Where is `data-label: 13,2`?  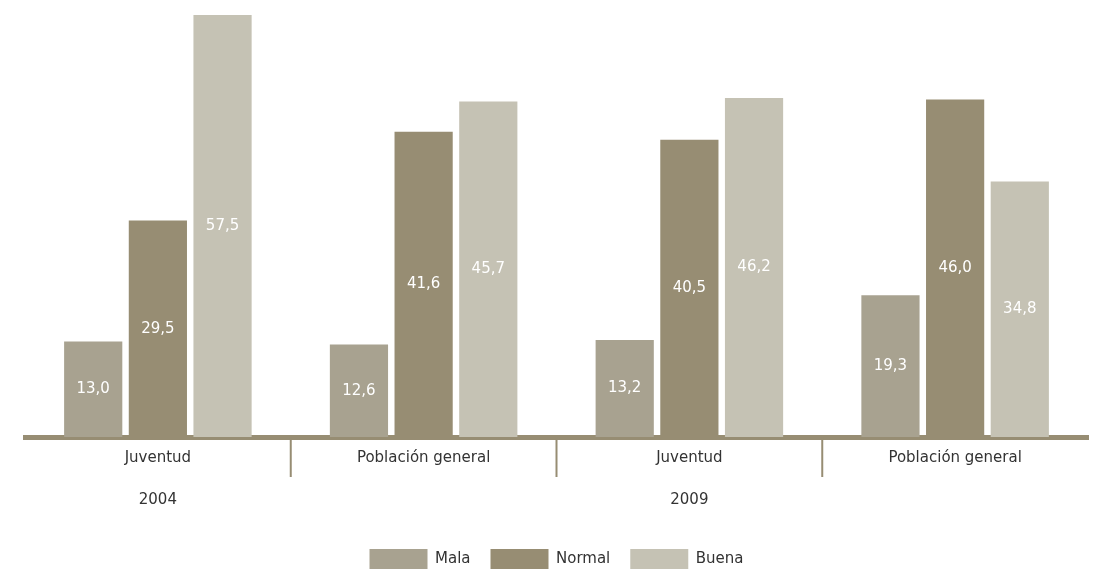 data-label: 13,2 is located at coordinates (625, 387).